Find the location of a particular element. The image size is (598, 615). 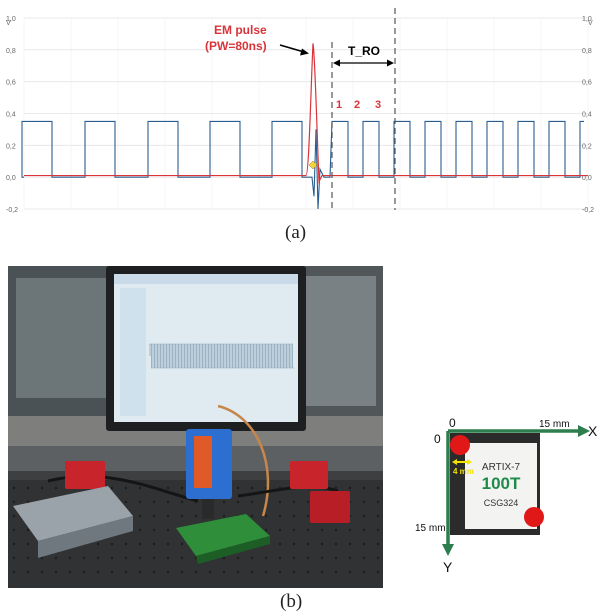

count-3: 3 is located at coordinates (378, 105).